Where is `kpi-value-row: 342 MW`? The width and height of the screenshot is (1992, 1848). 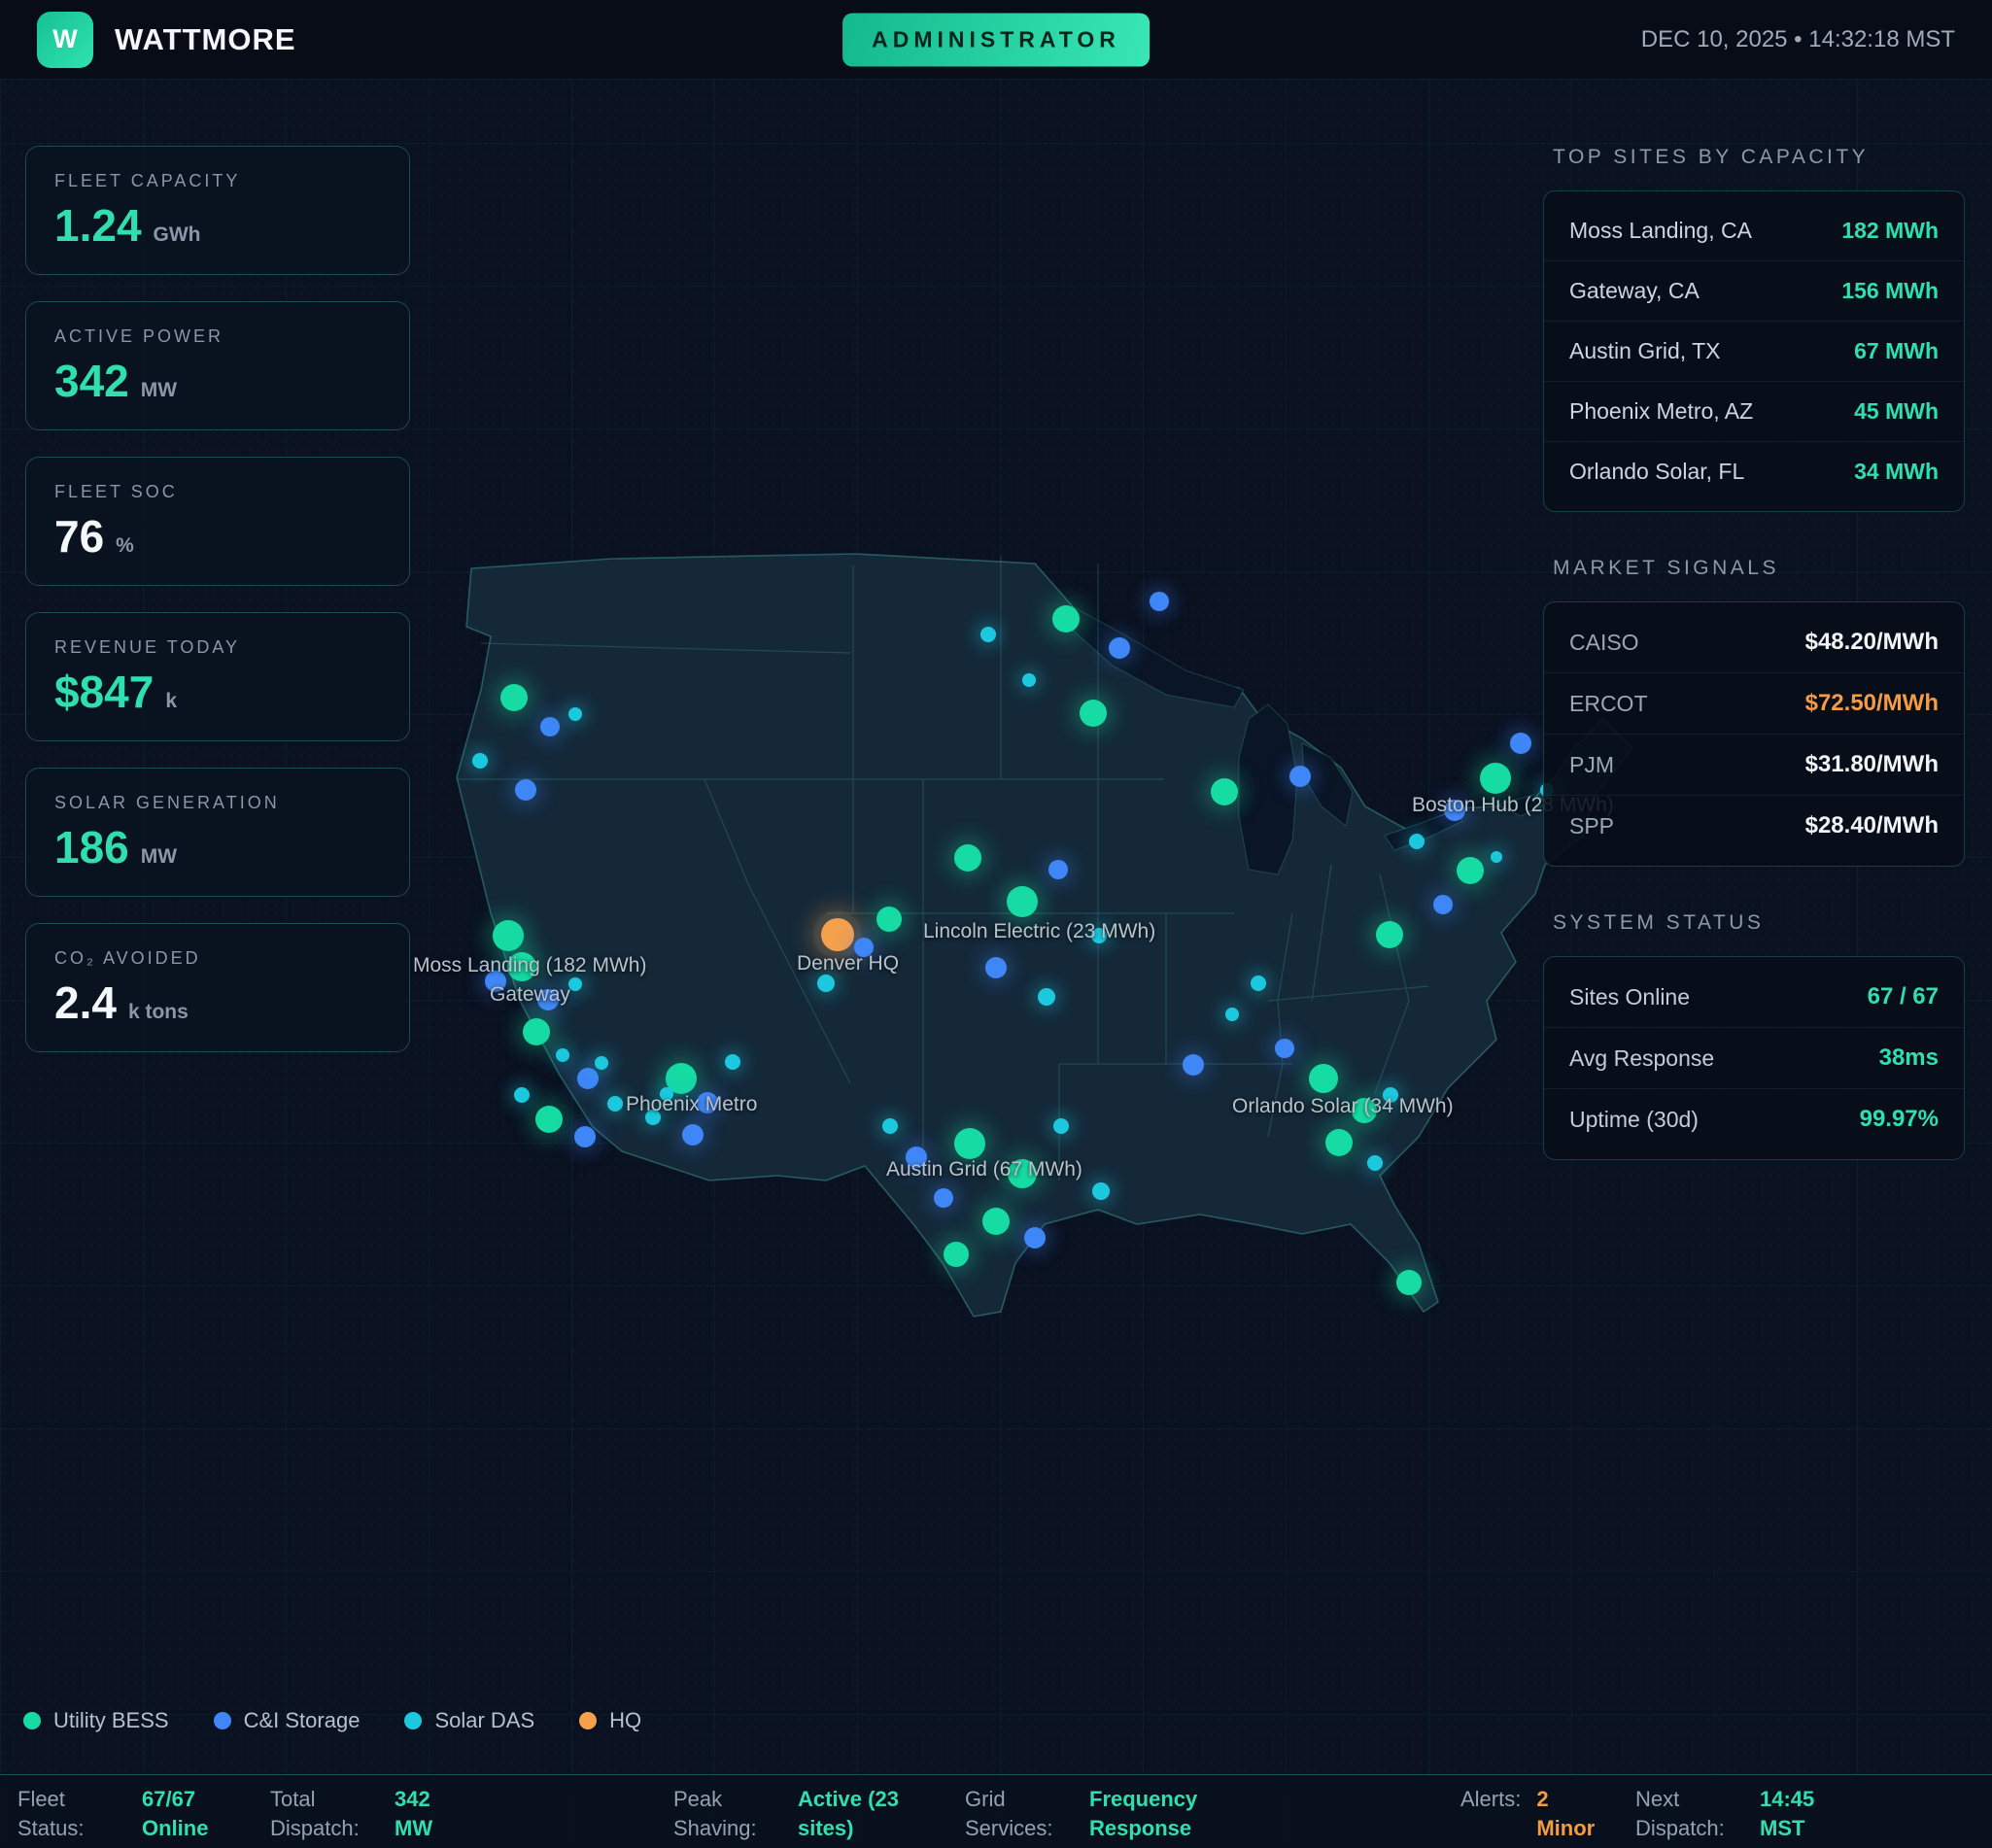
kpi-value-row: 342 MW is located at coordinates (217, 381).